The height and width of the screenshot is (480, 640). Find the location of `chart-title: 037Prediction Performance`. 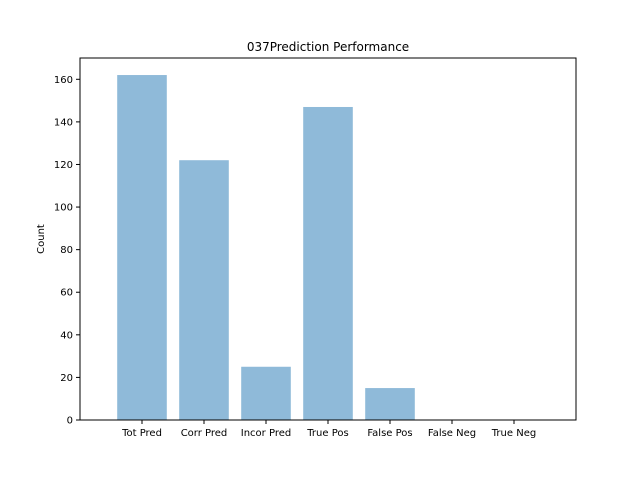

chart-title: 037Prediction Performance is located at coordinates (328, 47).